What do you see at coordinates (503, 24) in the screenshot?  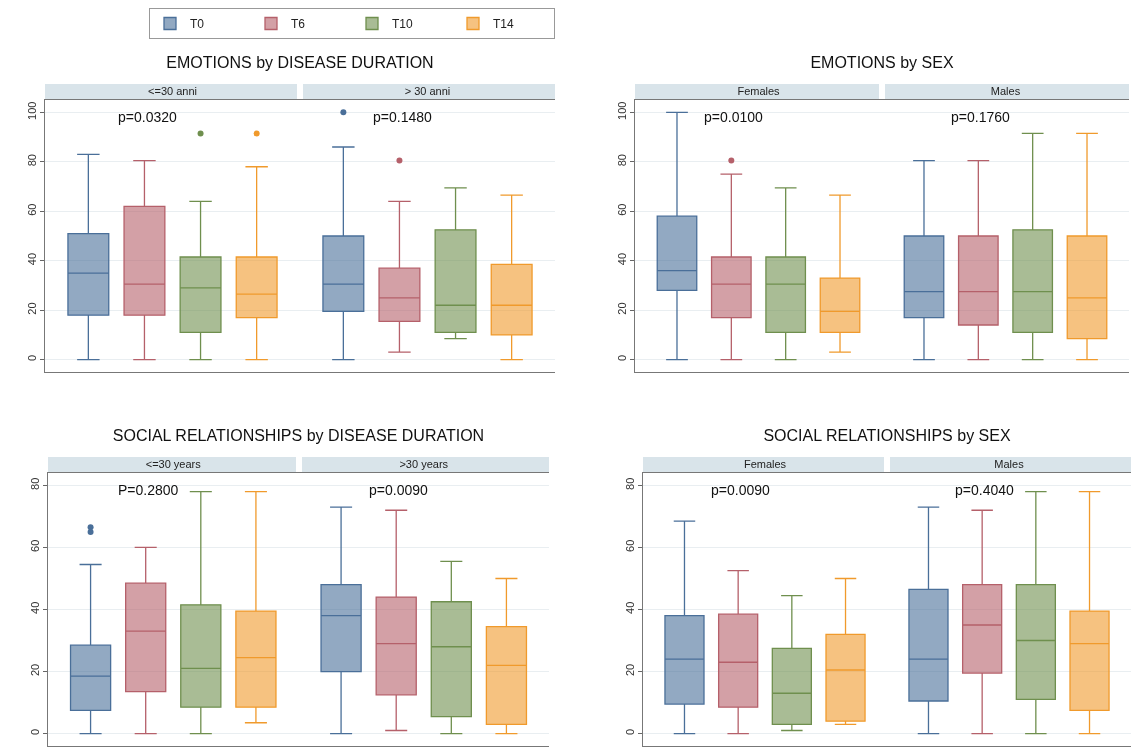 I see `legend-label: T14` at bounding box center [503, 24].